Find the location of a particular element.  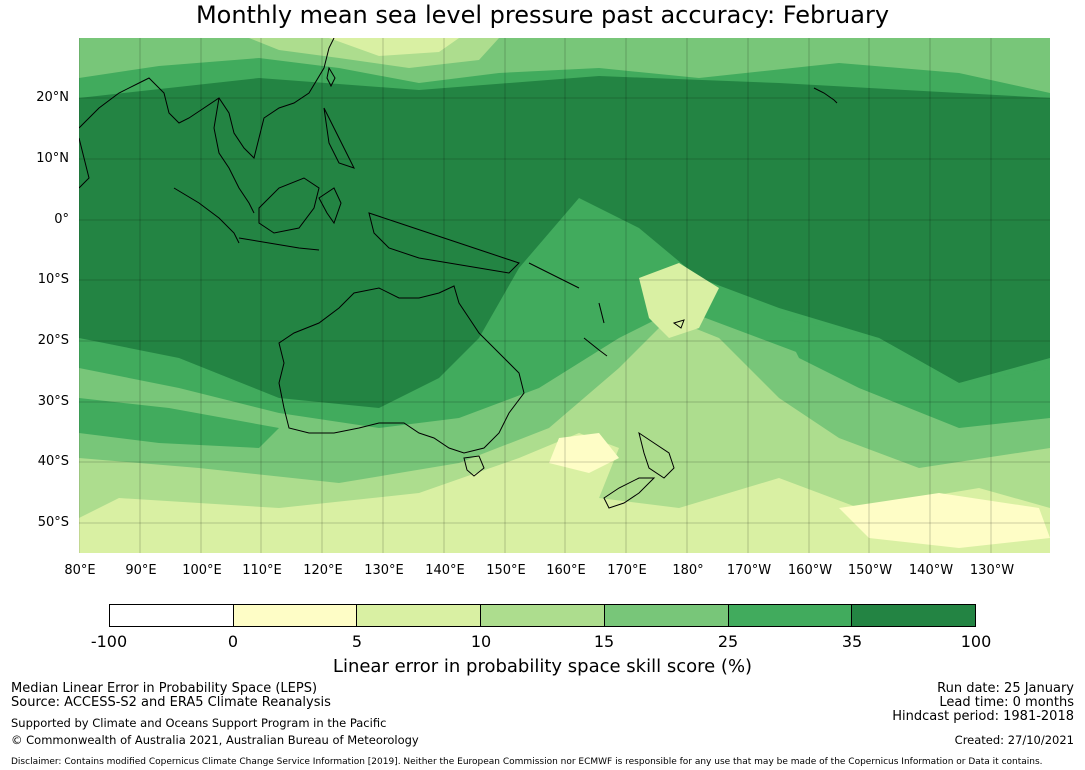

lon-label-150E: 150°E is located at coordinates (506, 570).